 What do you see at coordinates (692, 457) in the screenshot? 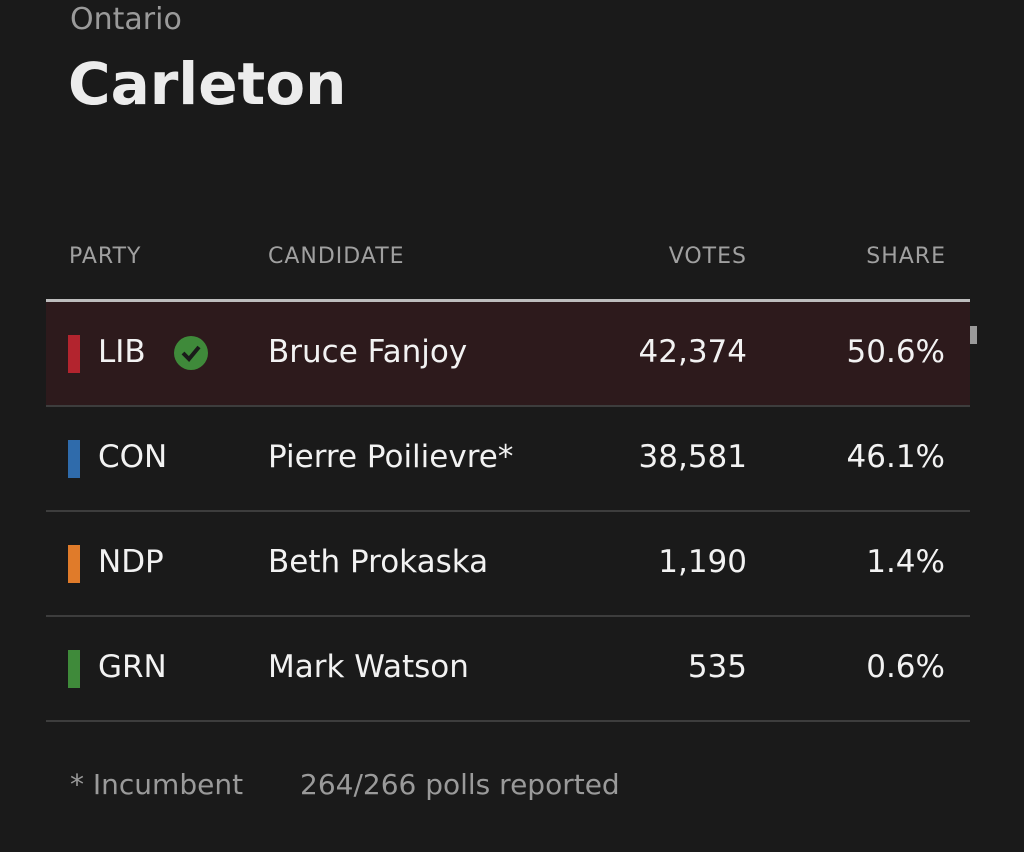
I see `votes: 38,581` at bounding box center [692, 457].